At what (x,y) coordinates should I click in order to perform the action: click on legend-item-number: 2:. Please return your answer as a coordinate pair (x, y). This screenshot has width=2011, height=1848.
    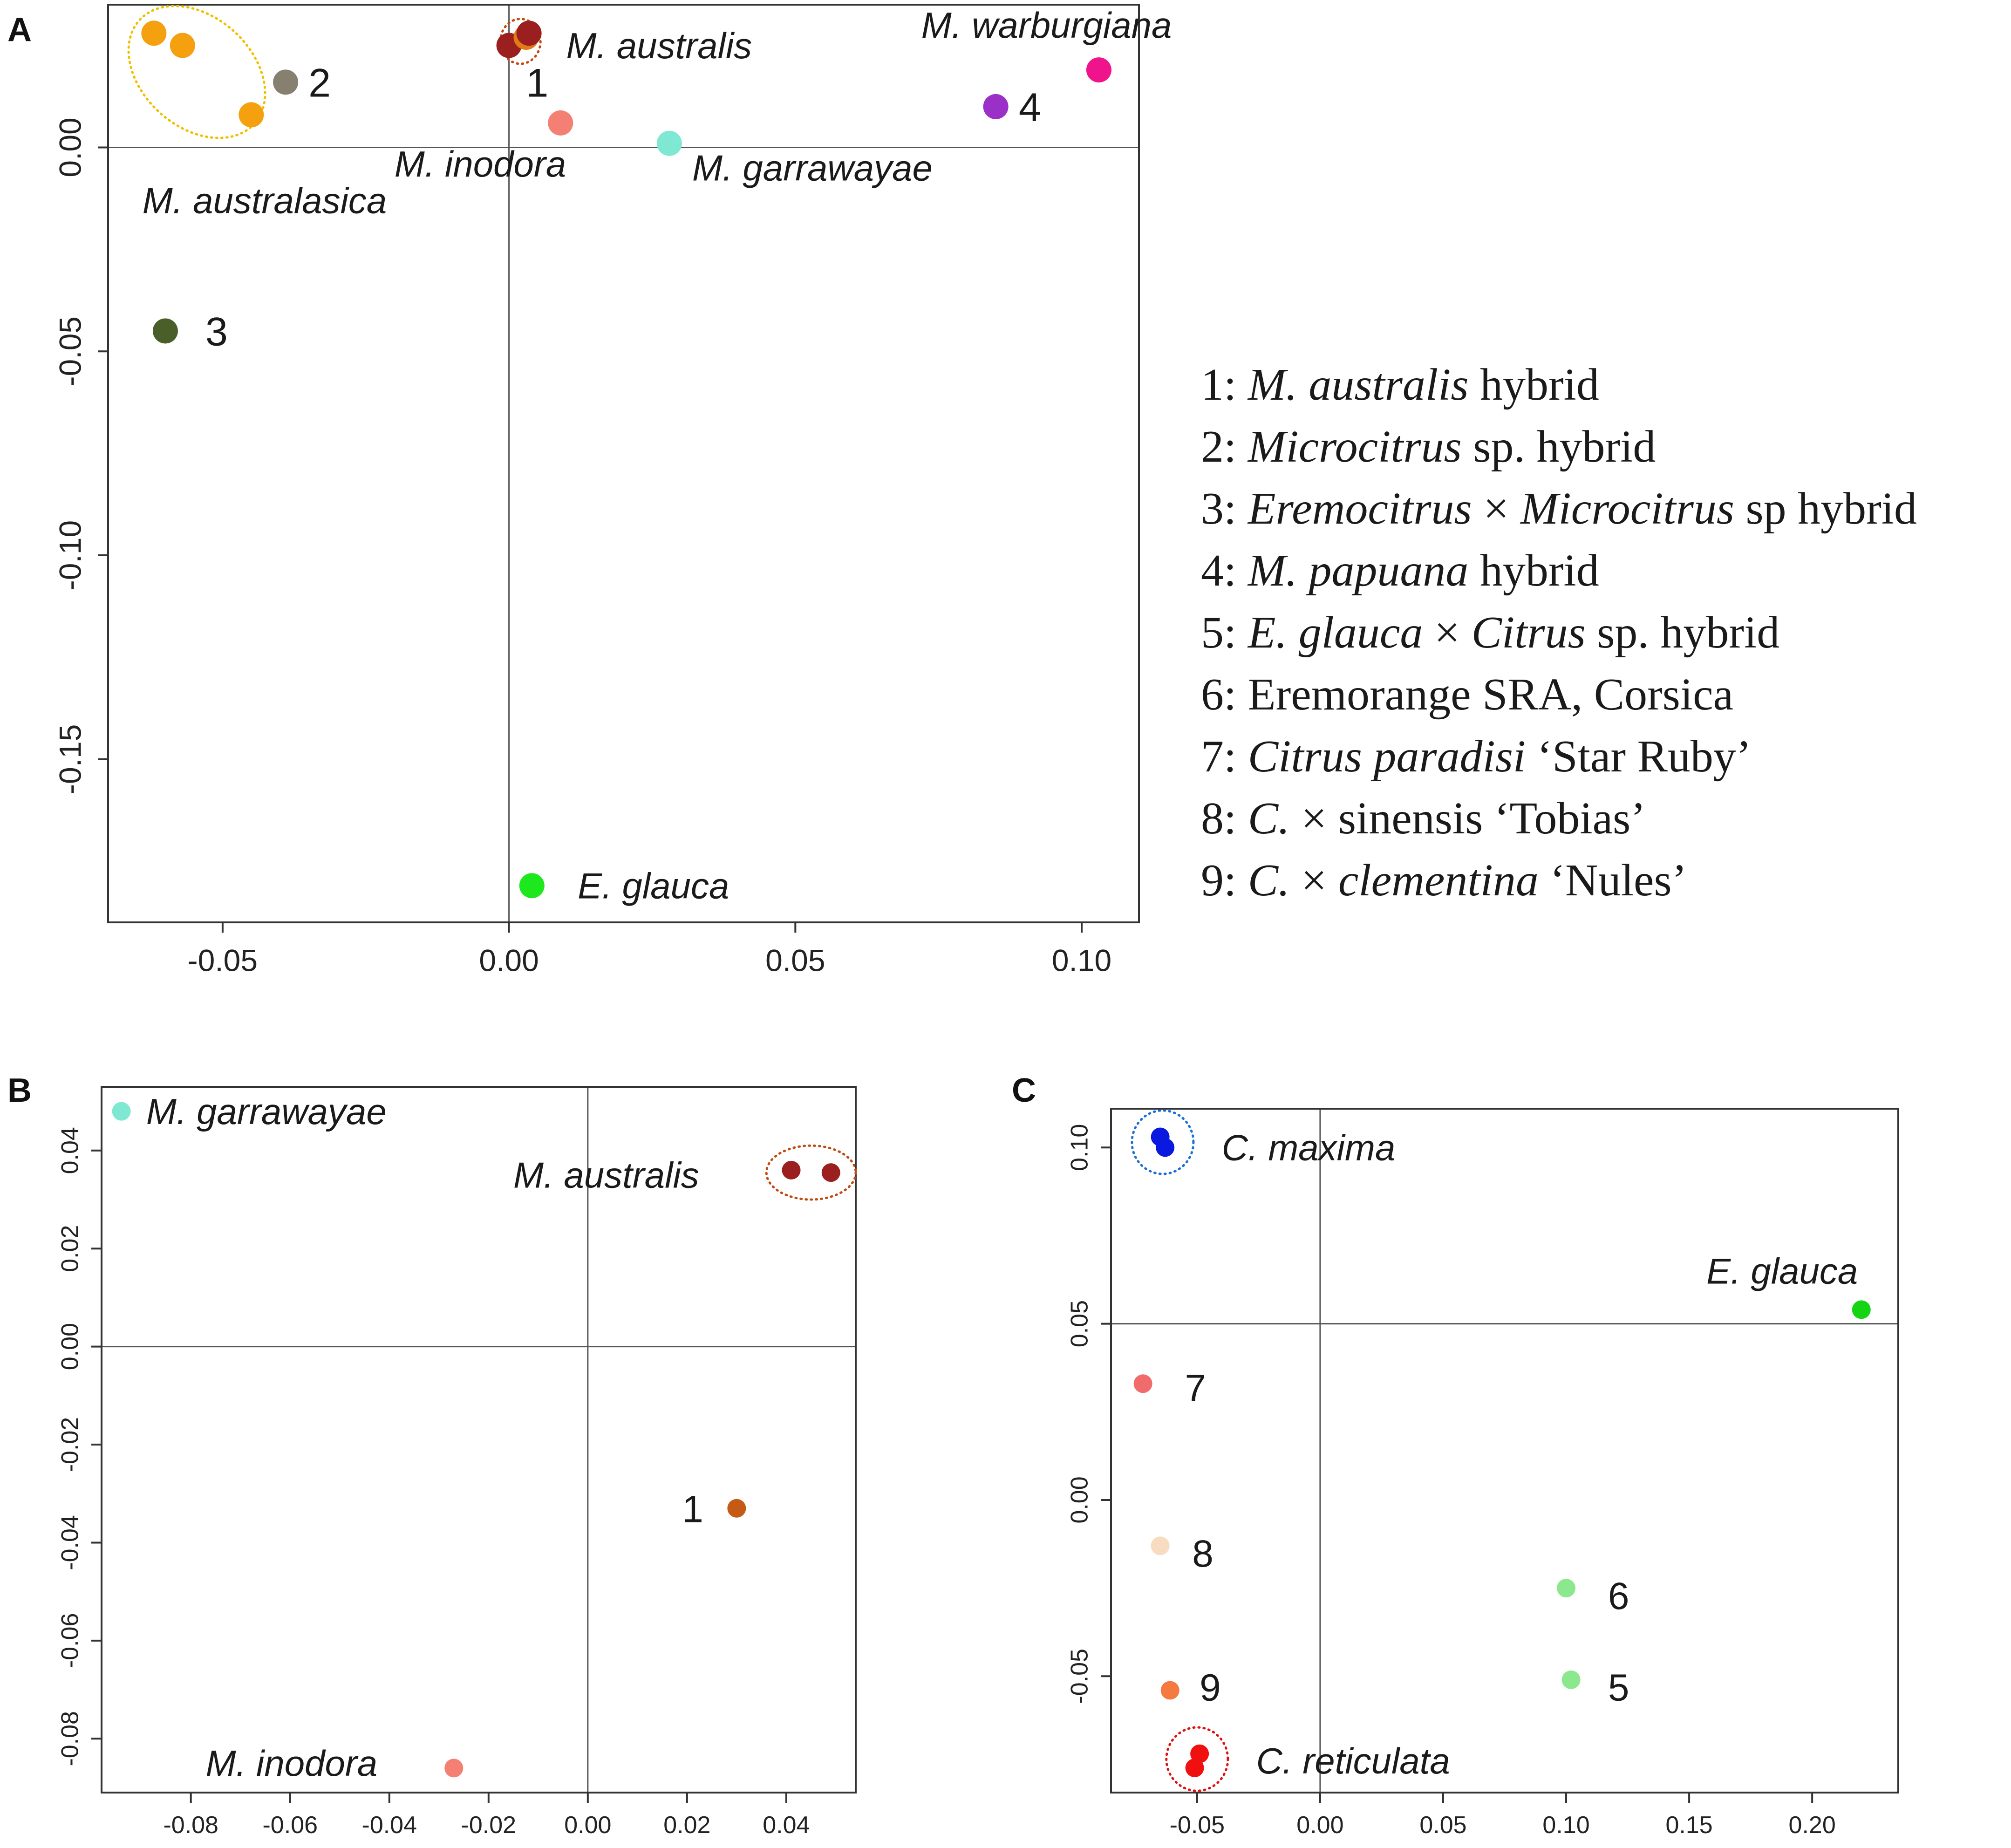
    Looking at the image, I should click on (1224, 447).